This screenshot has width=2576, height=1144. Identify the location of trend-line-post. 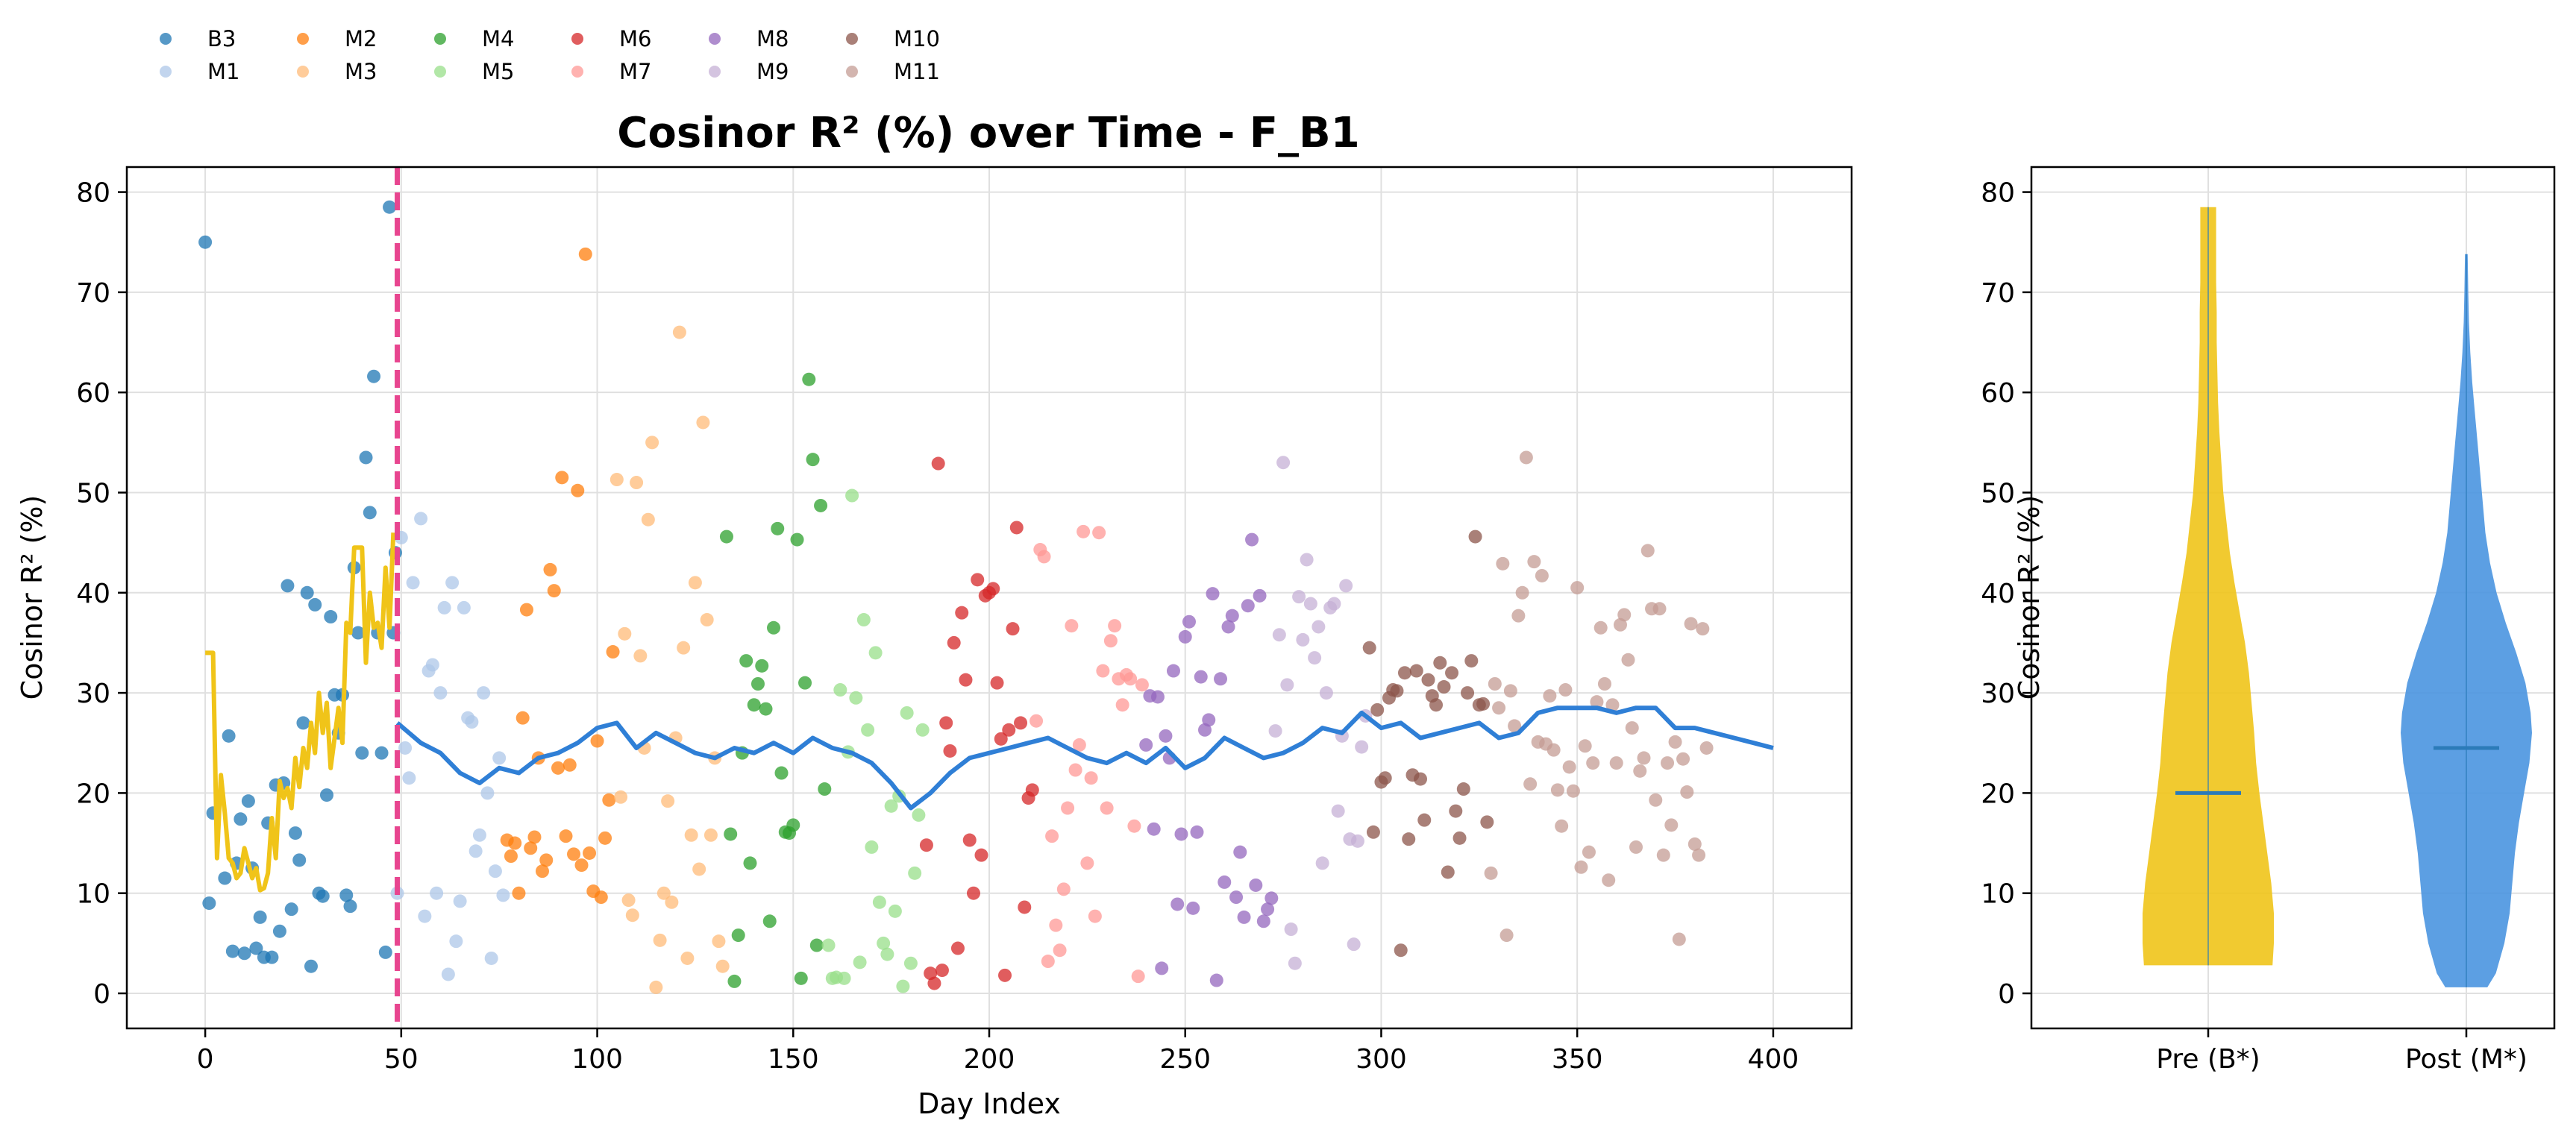
(1084, 758).